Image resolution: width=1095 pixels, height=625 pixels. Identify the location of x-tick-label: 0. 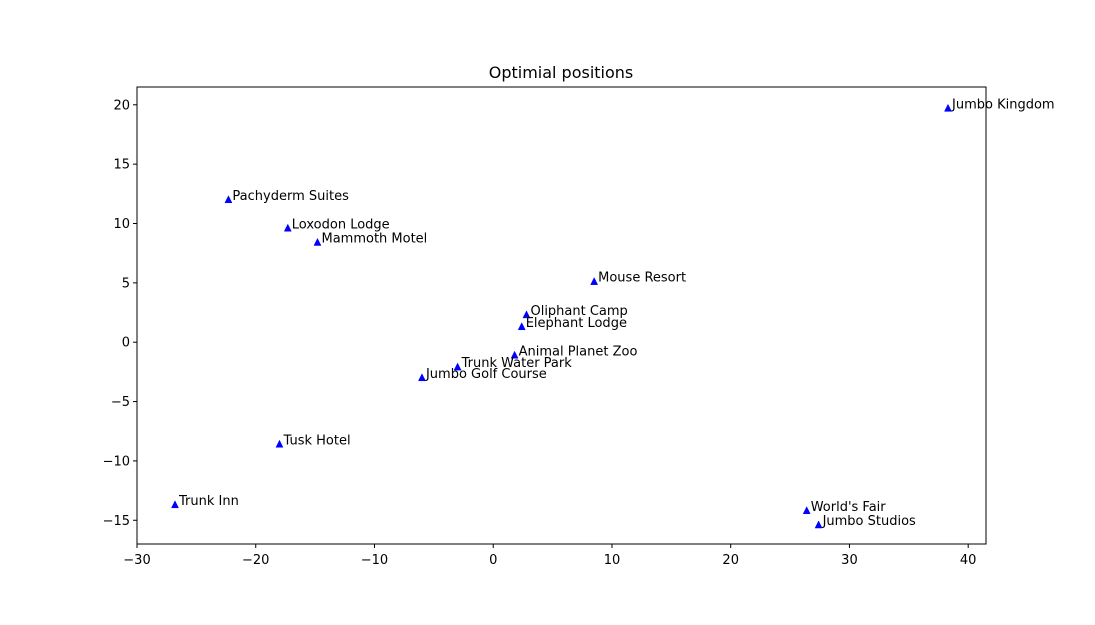
(493, 560).